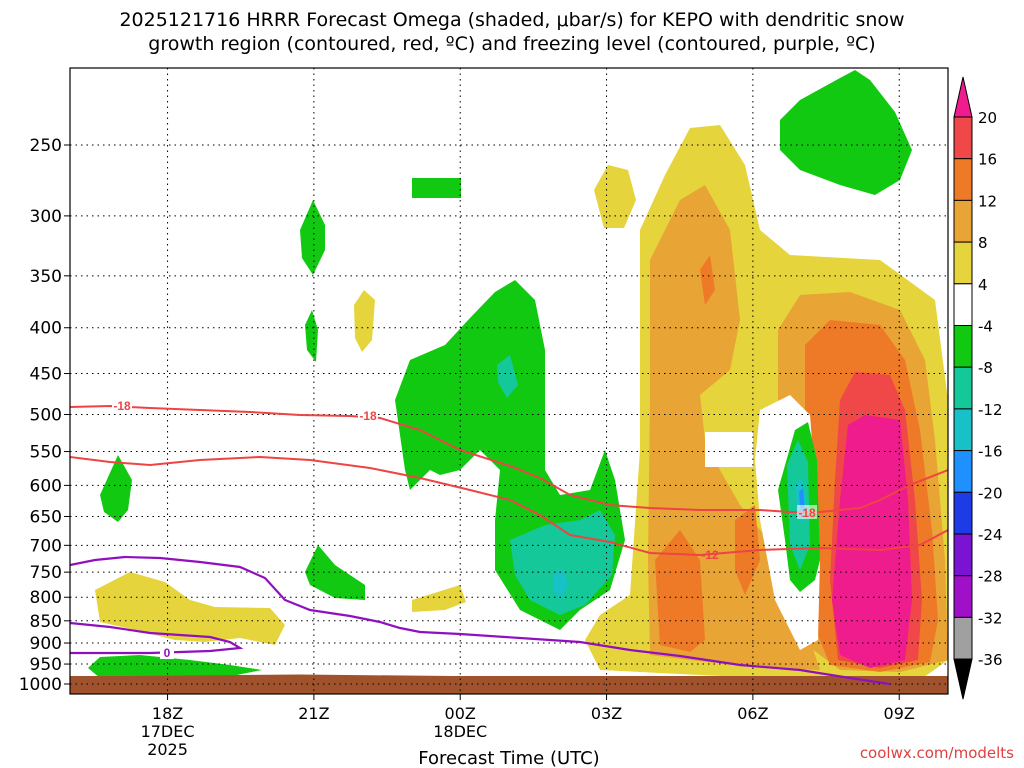 This screenshot has width=1024, height=768. What do you see at coordinates (168, 731) in the screenshot?
I see `x-tick-date: 17DEC` at bounding box center [168, 731].